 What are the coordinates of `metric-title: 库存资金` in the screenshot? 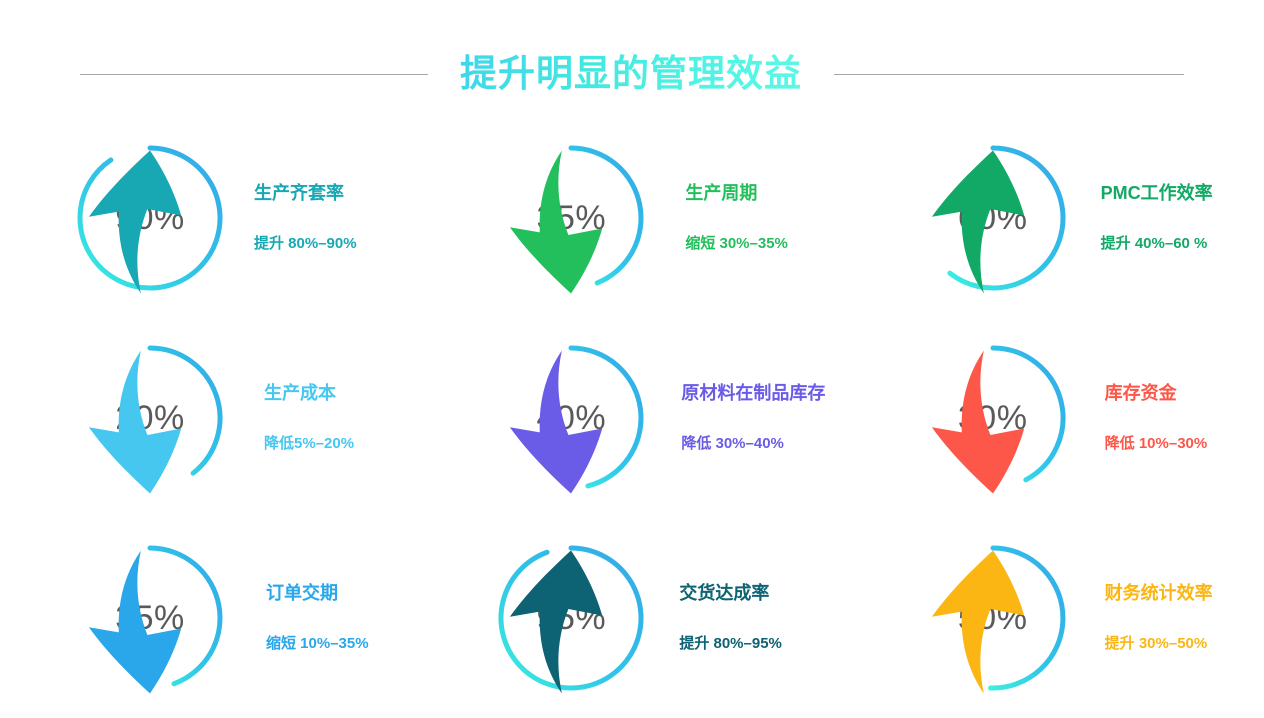 It's located at (1140, 393).